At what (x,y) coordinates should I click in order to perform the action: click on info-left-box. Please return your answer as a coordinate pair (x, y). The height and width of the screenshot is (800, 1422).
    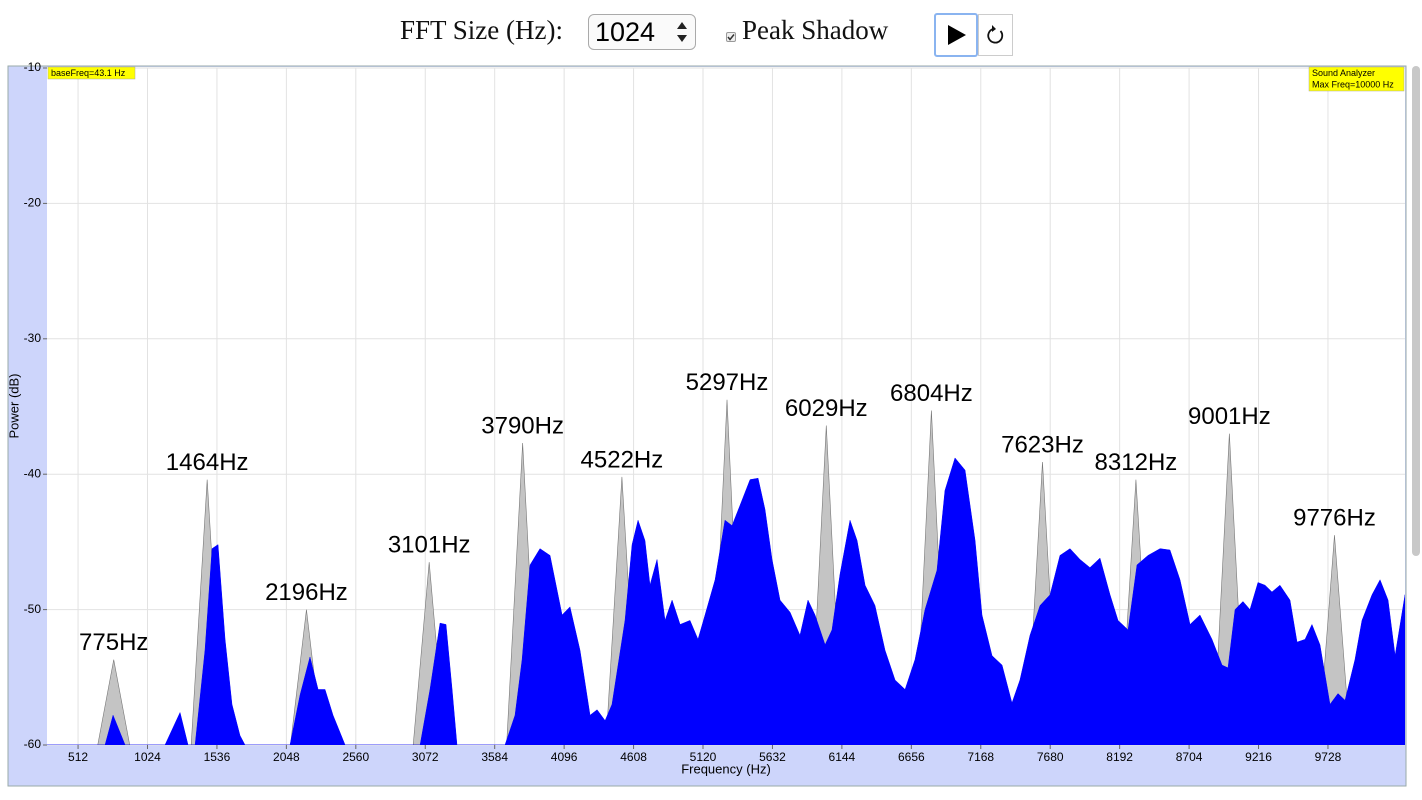
    Looking at the image, I should click on (91, 73).